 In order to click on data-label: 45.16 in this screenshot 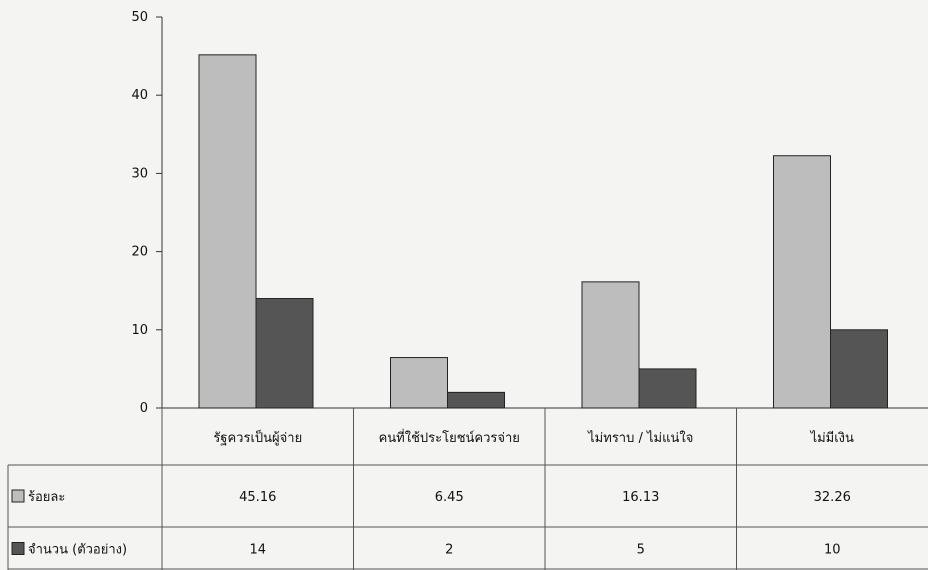, I will do `click(257, 497)`.